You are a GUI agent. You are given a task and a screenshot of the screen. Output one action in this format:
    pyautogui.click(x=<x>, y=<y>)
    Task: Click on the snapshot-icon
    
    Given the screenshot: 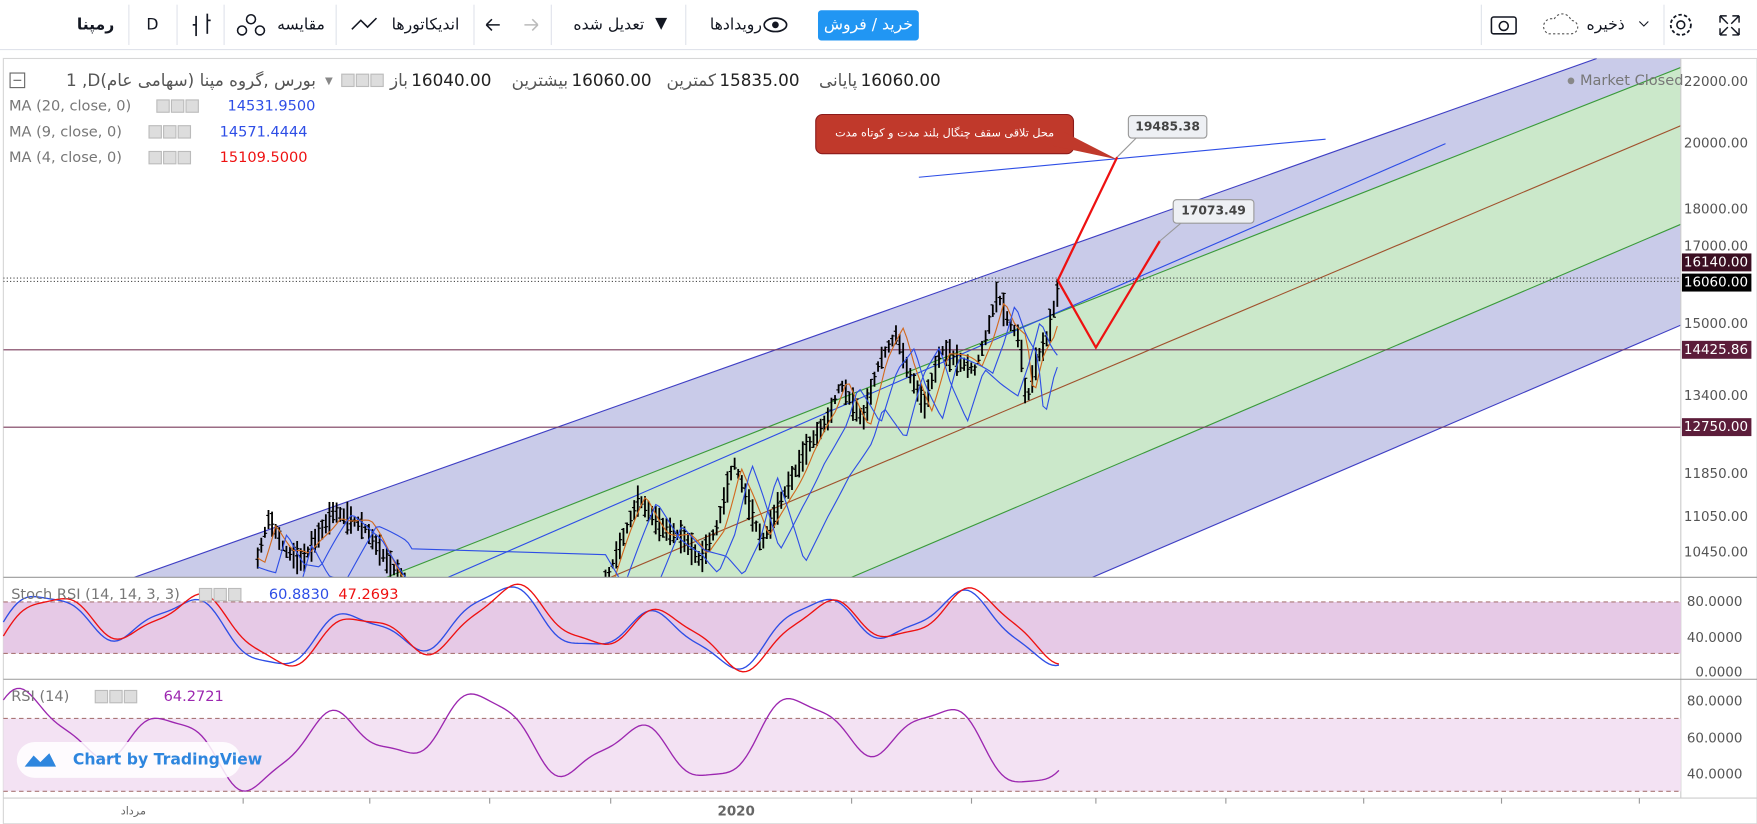 What is the action you would take?
    pyautogui.click(x=1503, y=25)
    